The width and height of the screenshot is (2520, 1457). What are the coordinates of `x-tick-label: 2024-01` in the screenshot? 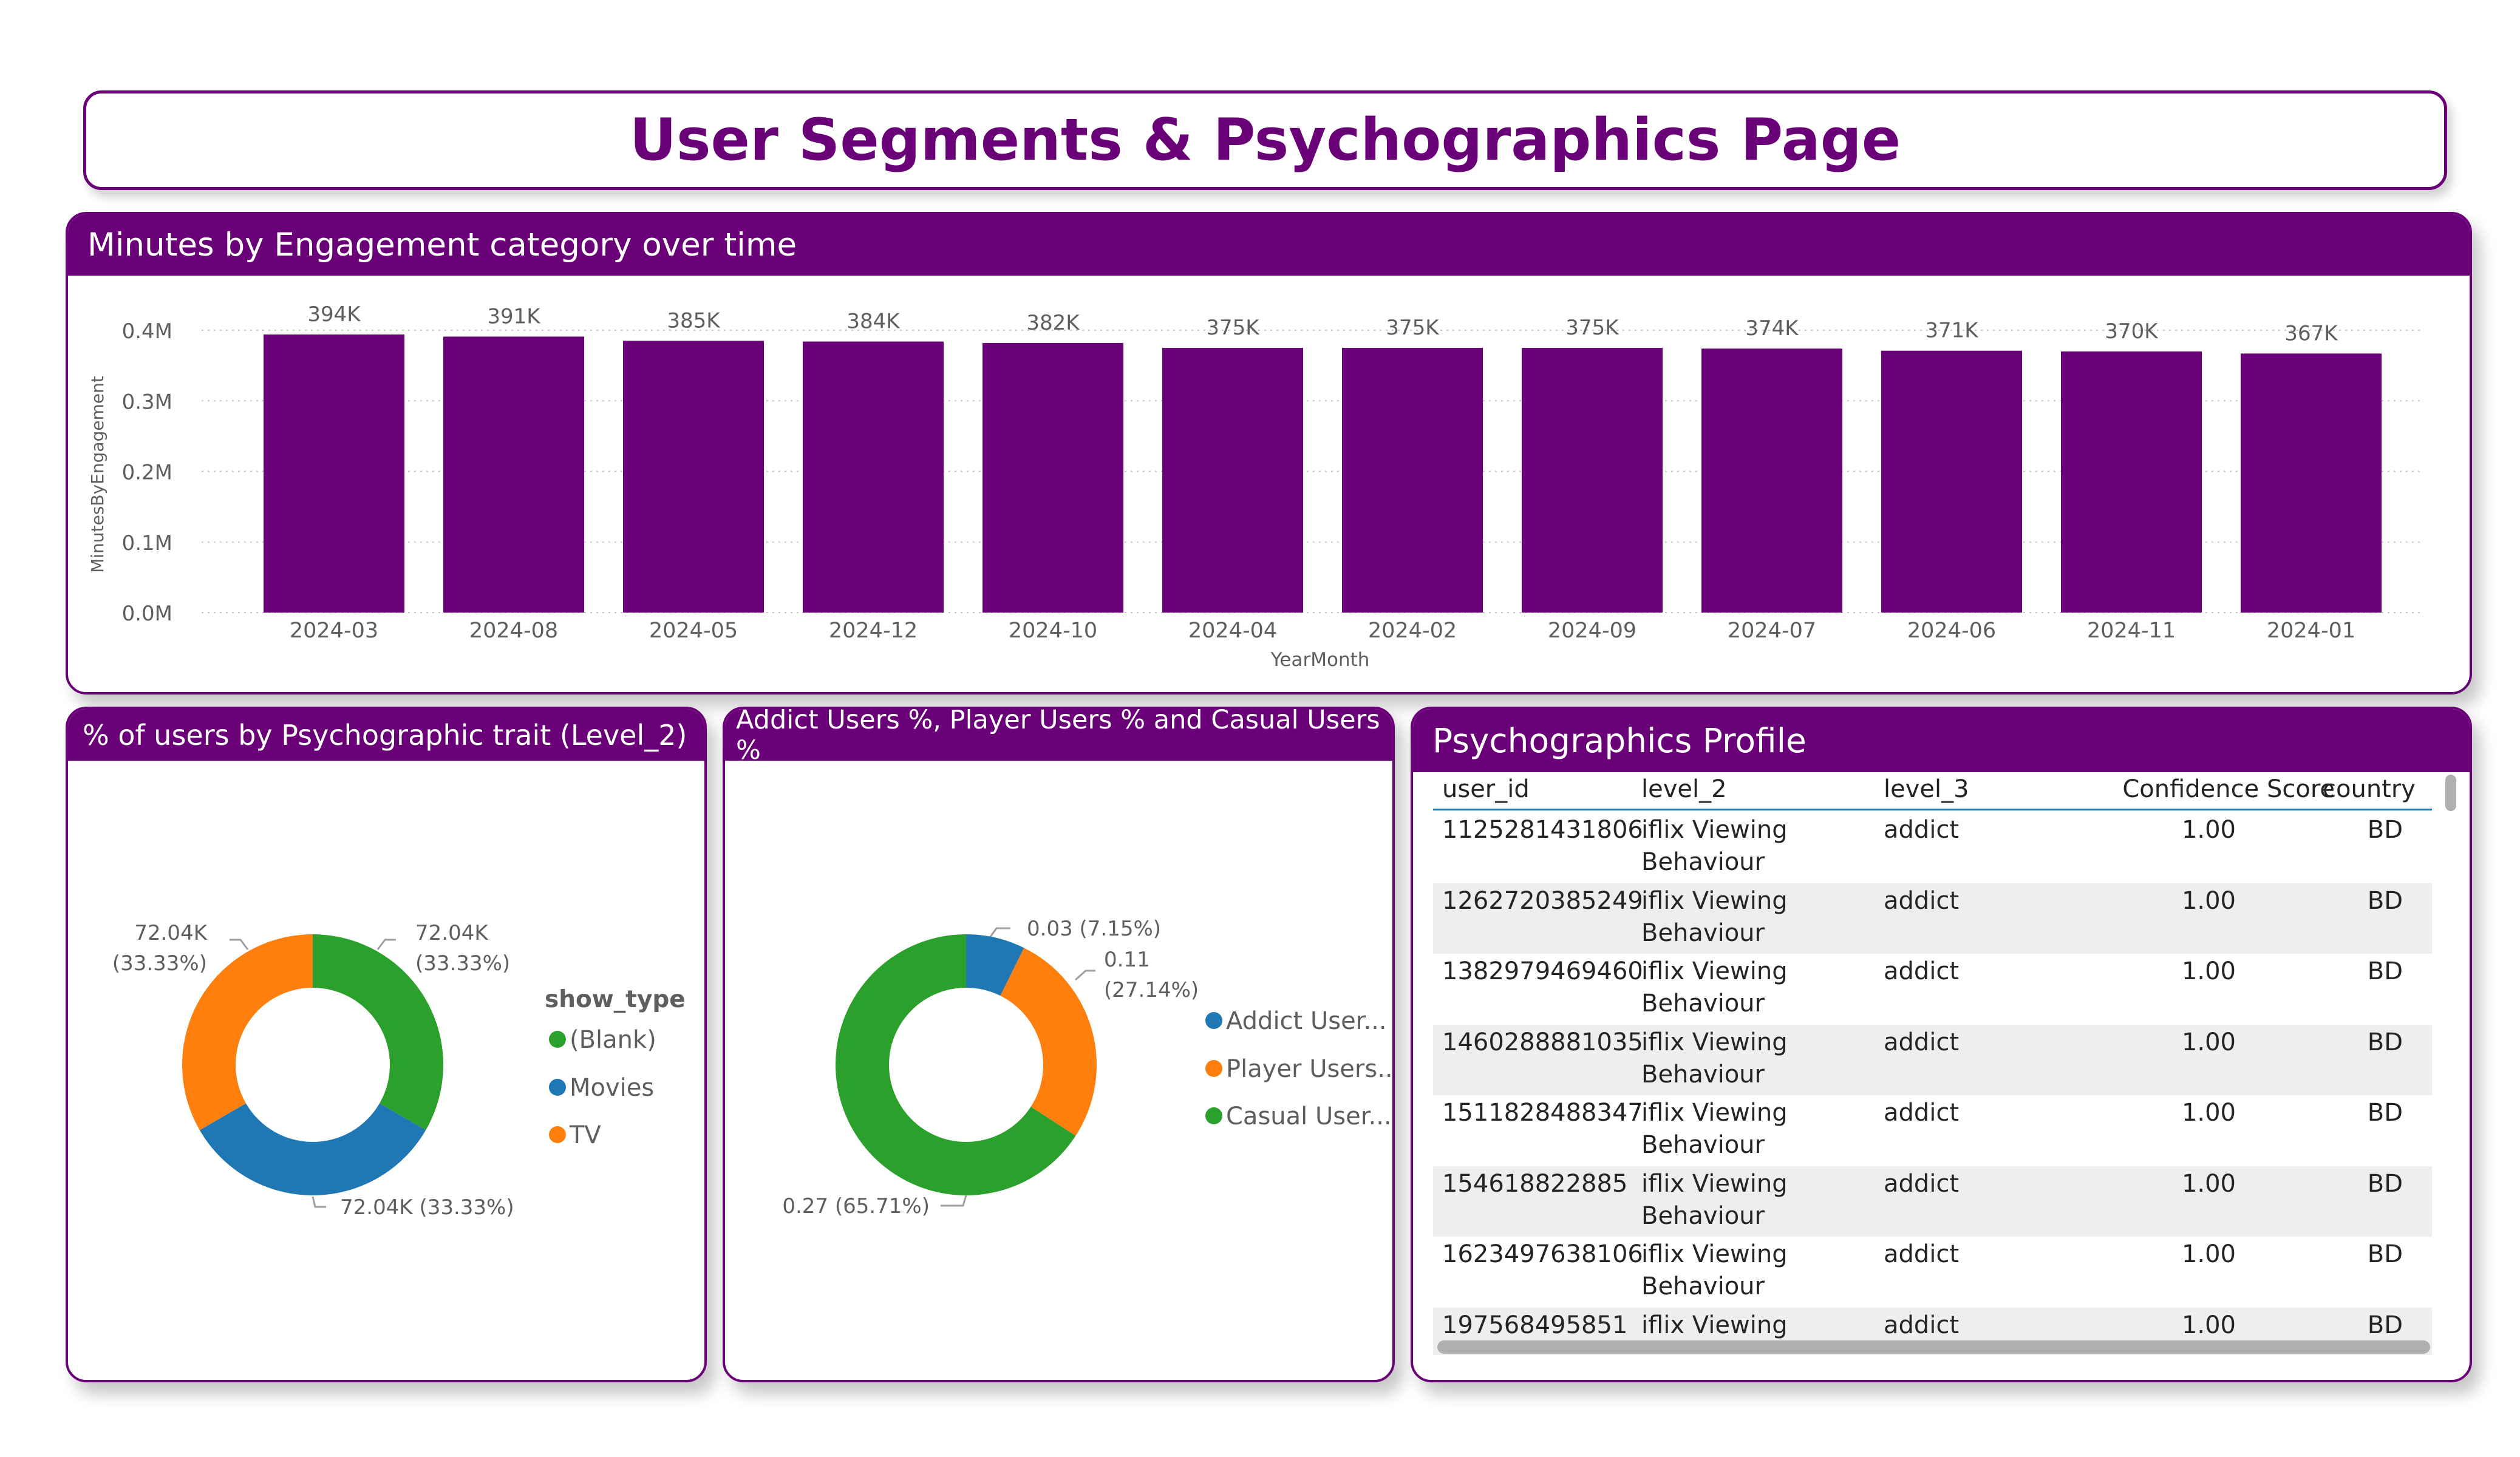 It's located at (2311, 631).